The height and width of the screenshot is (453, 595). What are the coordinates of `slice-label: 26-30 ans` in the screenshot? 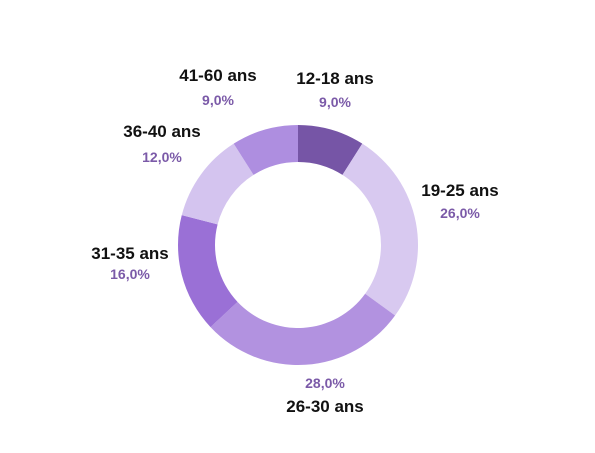 It's located at (325, 406).